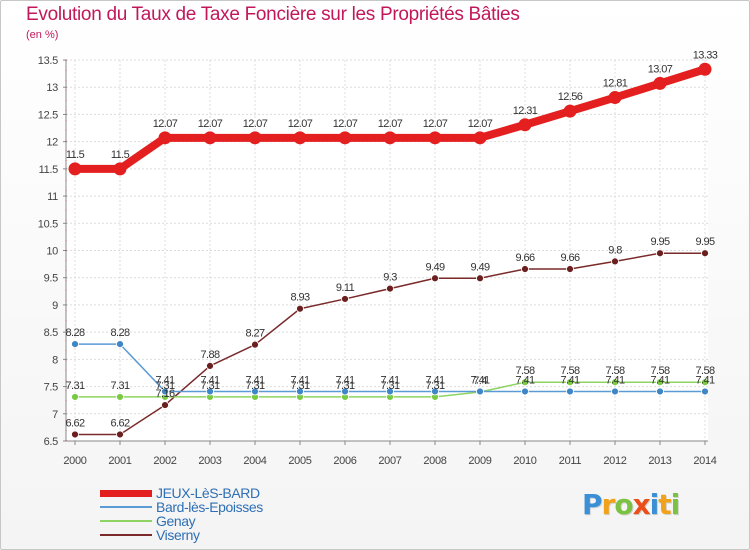 This screenshot has height=550, width=750. Describe the element at coordinates (525, 111) in the screenshot. I see `data-label: 12.31` at that location.